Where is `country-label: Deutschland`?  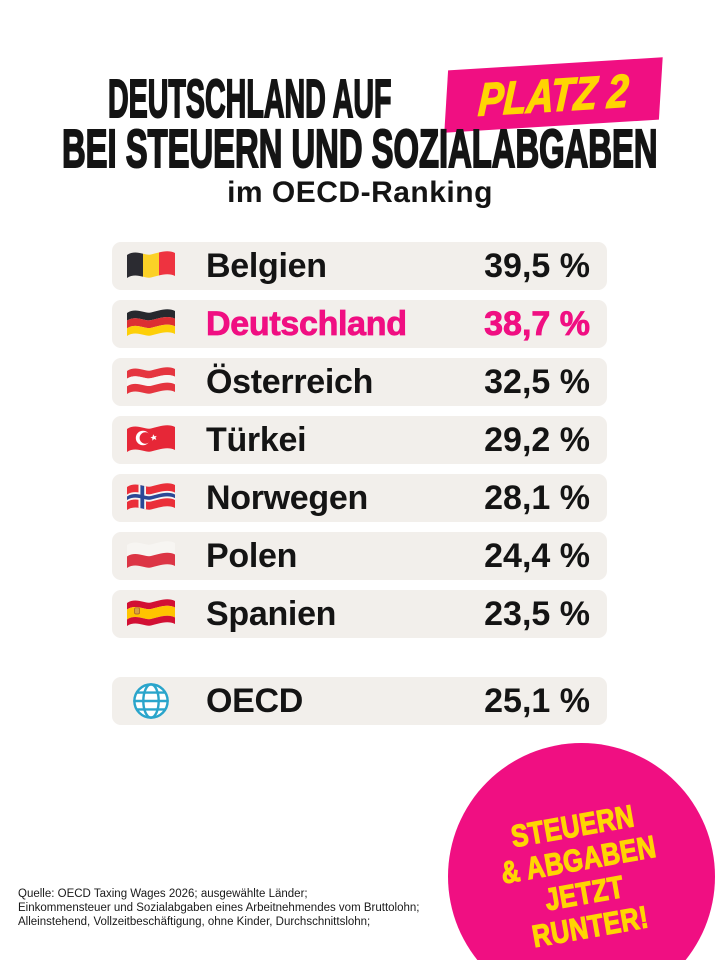 country-label: Deutschland is located at coordinates (307, 323).